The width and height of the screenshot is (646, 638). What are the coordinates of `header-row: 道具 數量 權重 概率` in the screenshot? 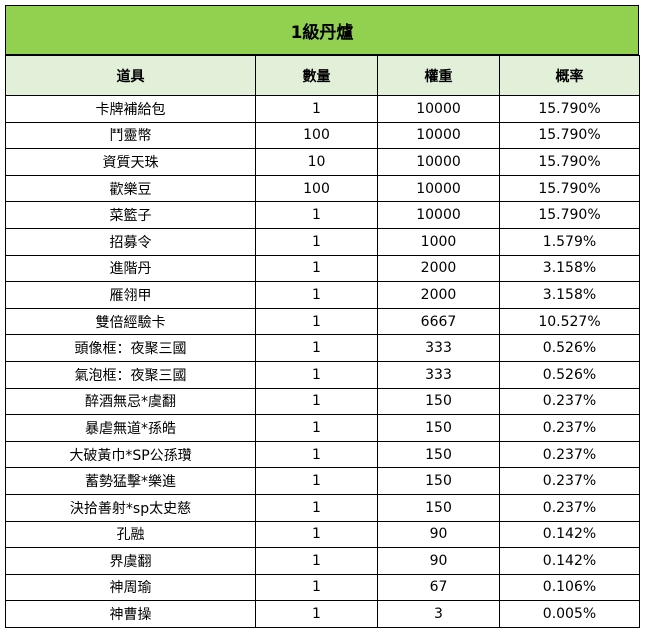 It's located at (322, 75).